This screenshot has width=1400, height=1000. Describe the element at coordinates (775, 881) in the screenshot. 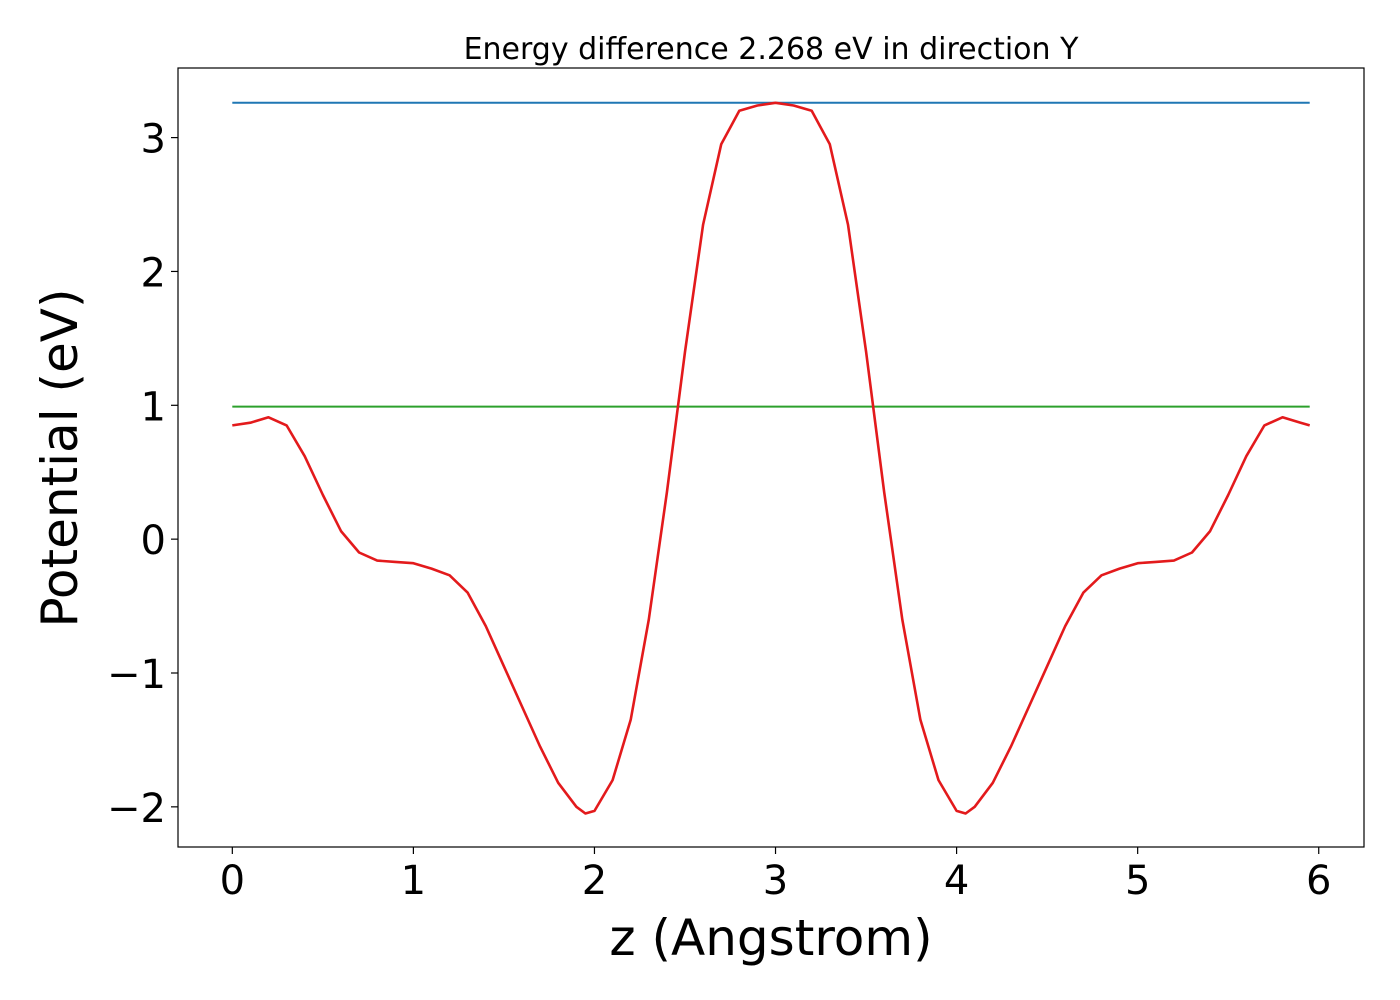

I see `x-tick-label: 3` at that location.